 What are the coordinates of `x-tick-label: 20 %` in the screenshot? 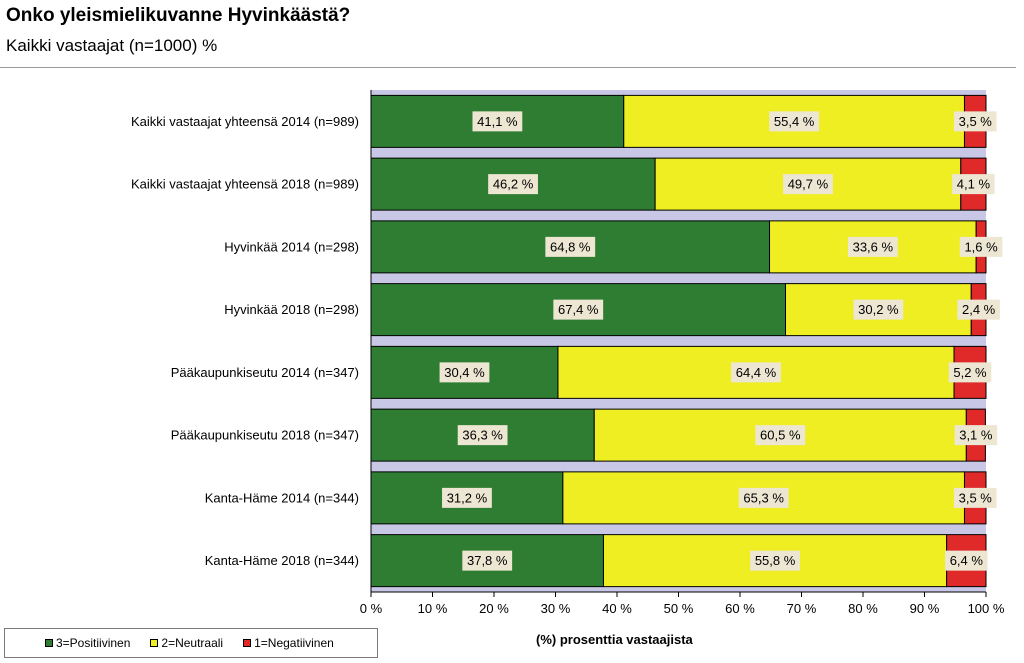 It's located at (494, 608).